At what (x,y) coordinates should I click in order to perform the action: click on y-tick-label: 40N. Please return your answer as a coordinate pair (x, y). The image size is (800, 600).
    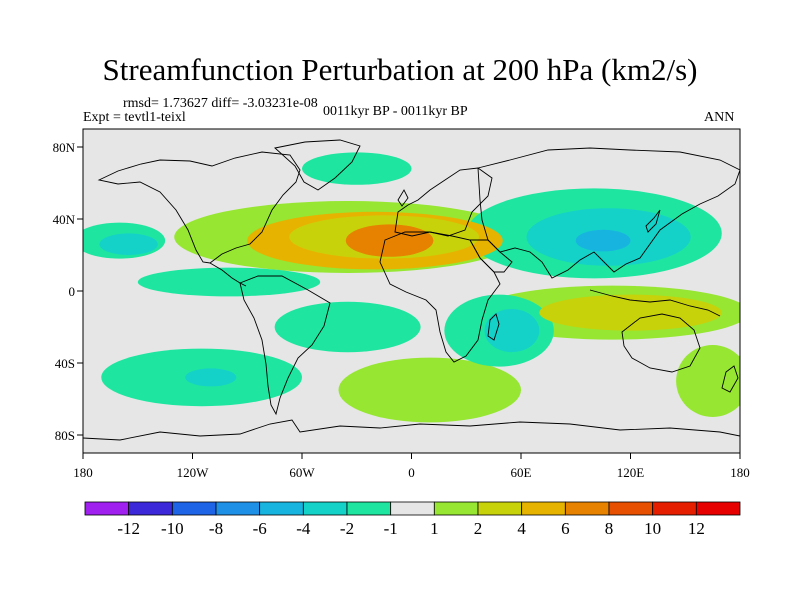
    Looking at the image, I should click on (64, 219).